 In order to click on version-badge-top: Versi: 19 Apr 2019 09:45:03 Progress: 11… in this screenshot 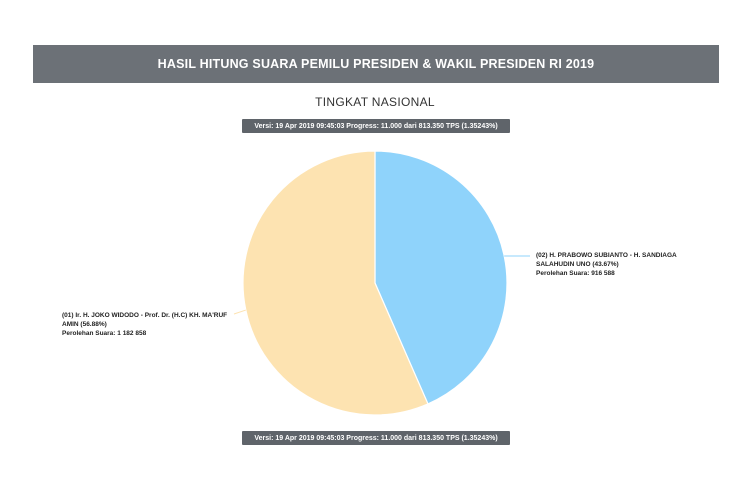, I will do `click(376, 126)`.